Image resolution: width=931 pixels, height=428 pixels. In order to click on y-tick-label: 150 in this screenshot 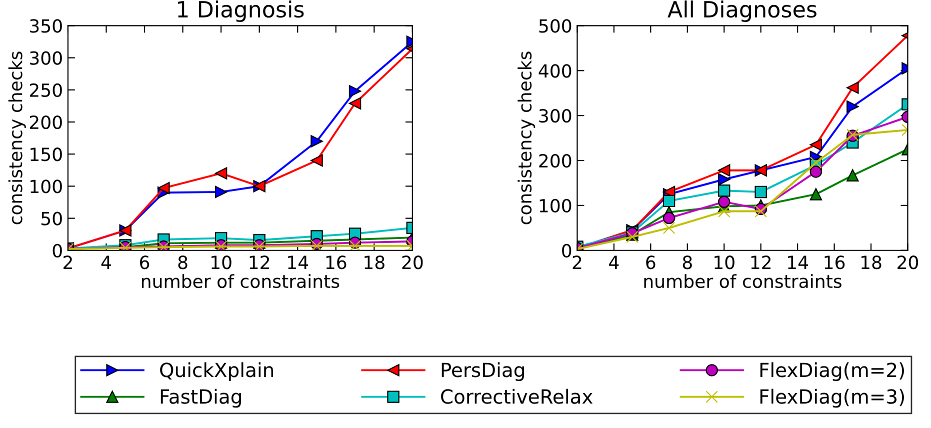, I will do `click(46, 155)`.